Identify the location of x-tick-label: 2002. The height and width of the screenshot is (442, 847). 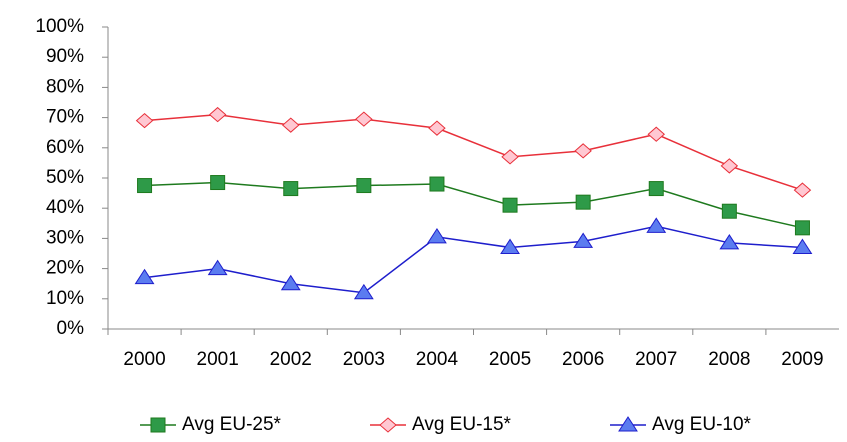
(291, 359).